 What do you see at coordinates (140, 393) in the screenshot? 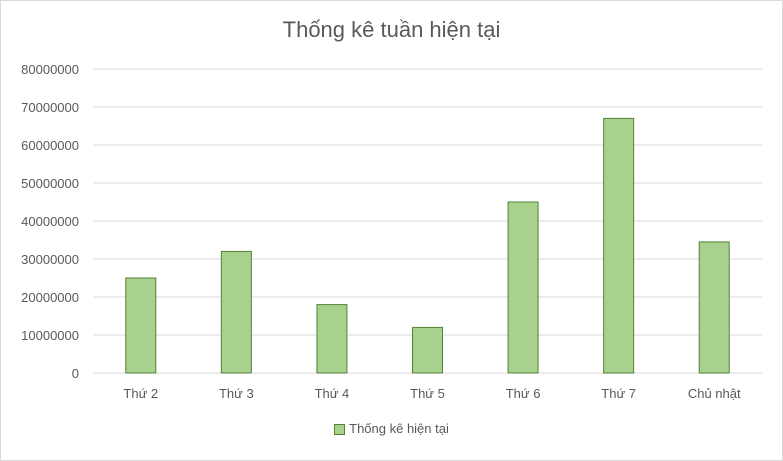
I see `x-tick-label: Thứ 2` at bounding box center [140, 393].